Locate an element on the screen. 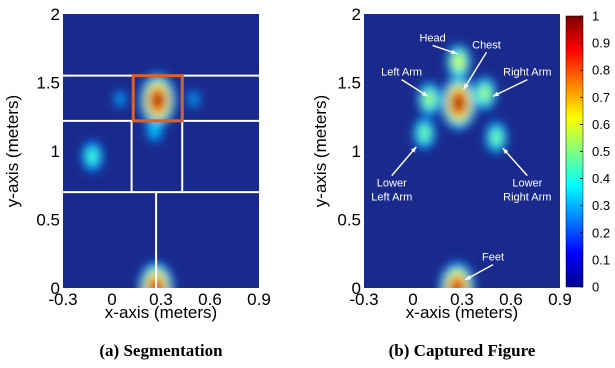 This screenshot has height=368, width=615. colorbar-tick-label: 0.7 is located at coordinates (601, 97).